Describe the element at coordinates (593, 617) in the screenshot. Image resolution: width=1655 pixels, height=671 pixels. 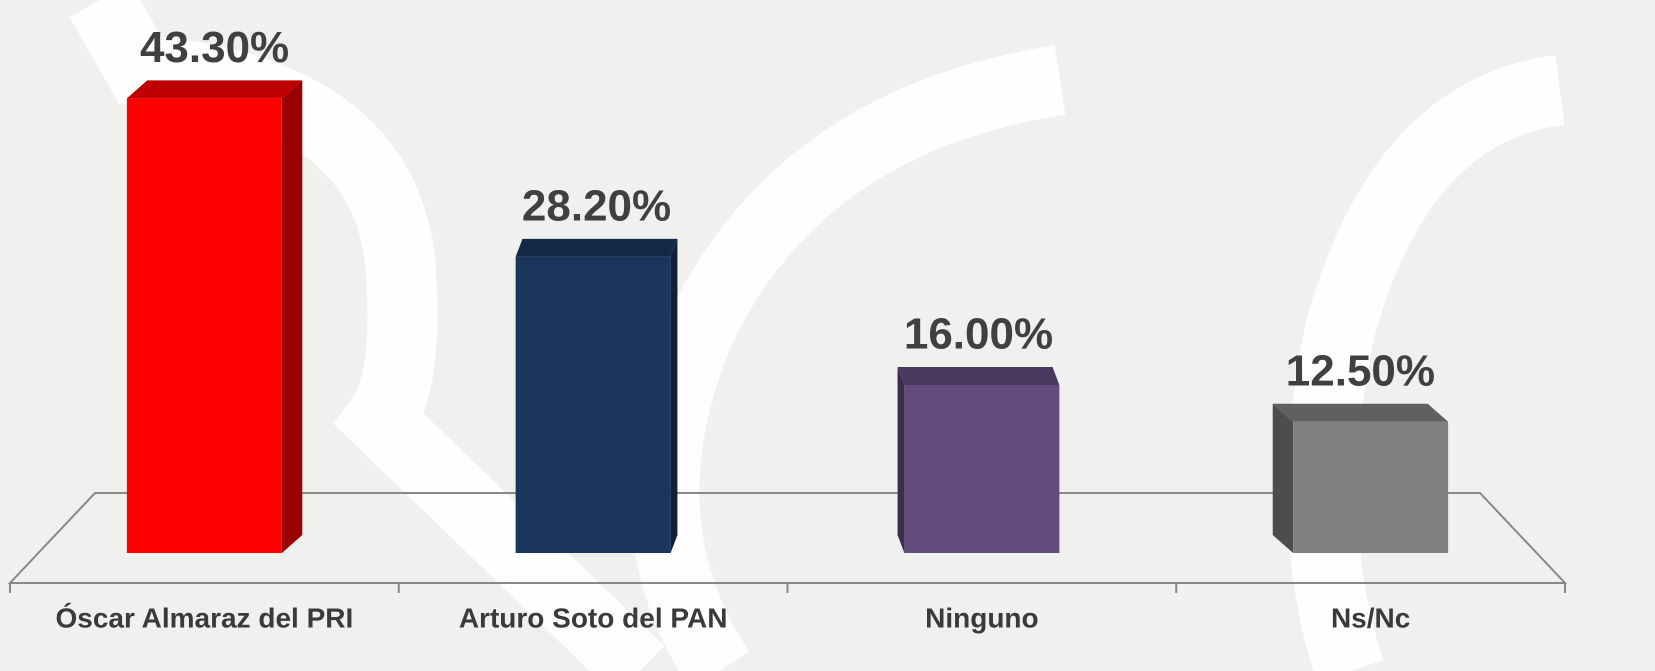
I see `x-tick-label: Arturo Soto del PAN` at that location.